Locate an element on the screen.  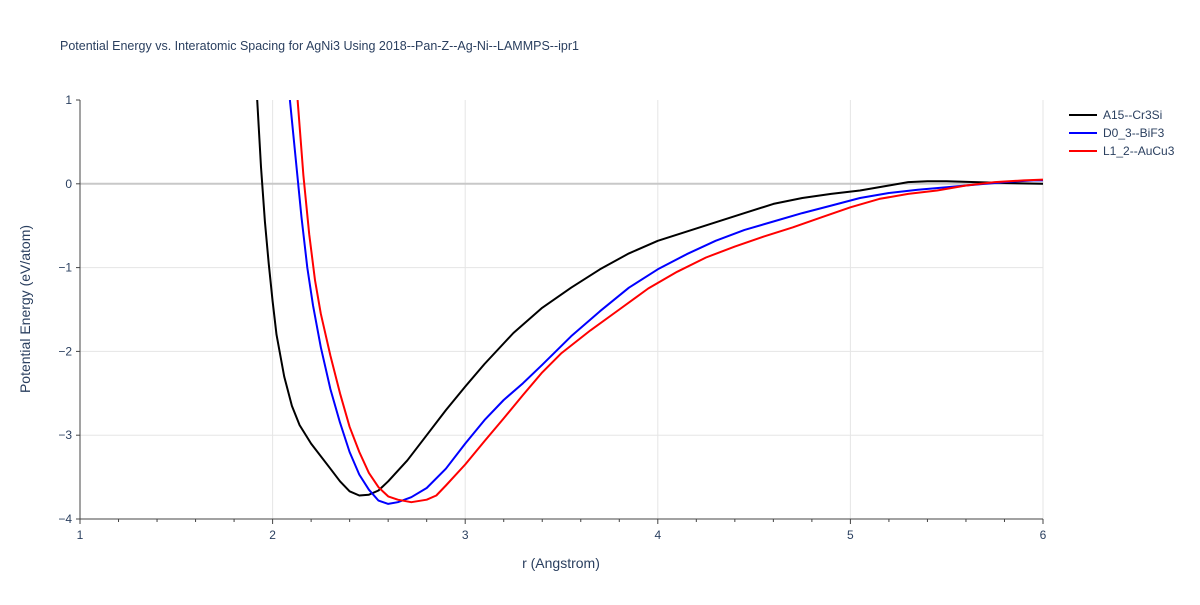
x-tick-label: 2 is located at coordinates (272, 535).